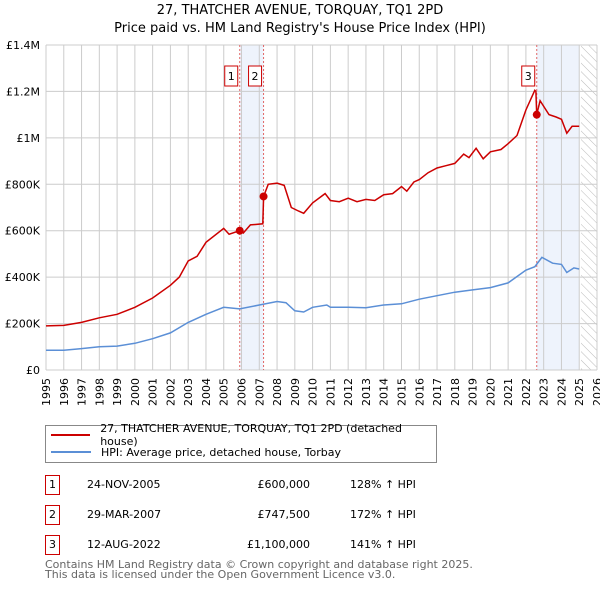 Image resolution: width=600 pixels, height=590 pixels. Describe the element at coordinates (23, 45) in the screenshot. I see `y-tick-label: £1.4M` at that location.